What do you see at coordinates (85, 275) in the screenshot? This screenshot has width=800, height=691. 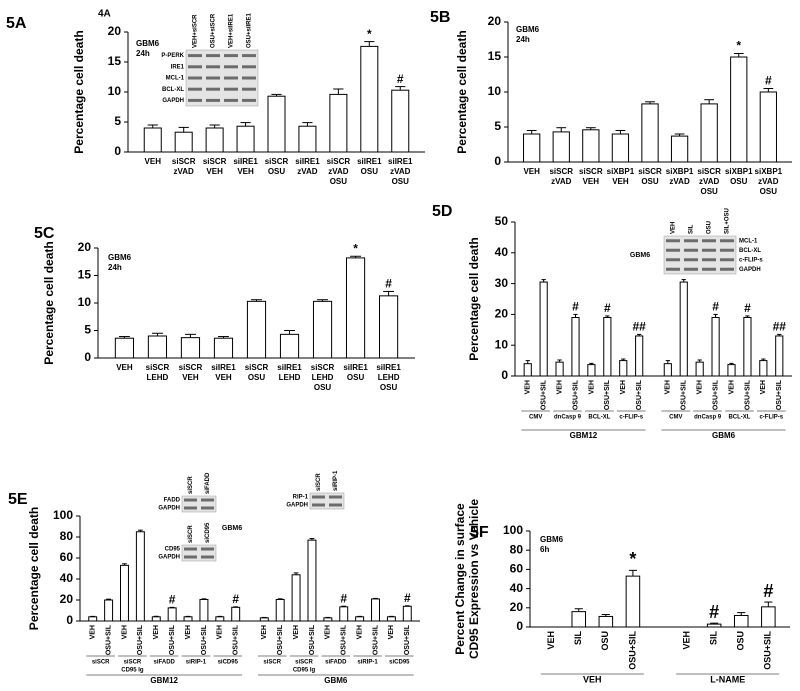 I see `y-tick-label: 15` at bounding box center [85, 275].